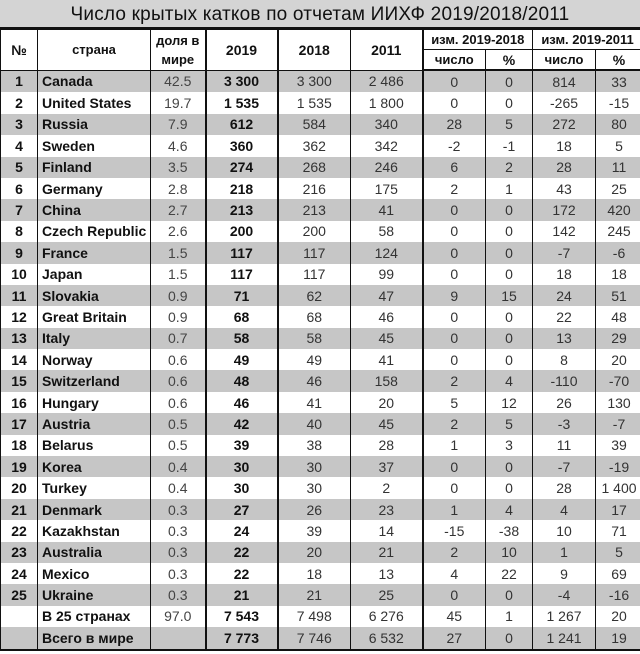 The width and height of the screenshot is (640, 654). I want to click on header-share: доля в мире, so click(178, 50).